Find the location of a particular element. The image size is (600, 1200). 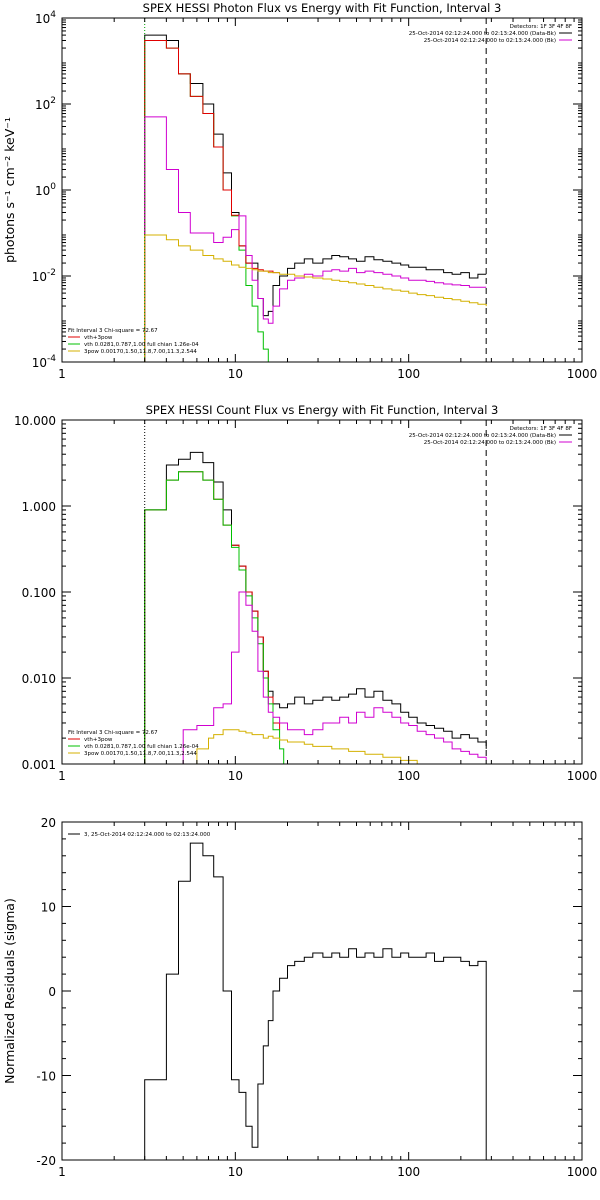

y-tick-label: -10 is located at coordinates (46, 1077).